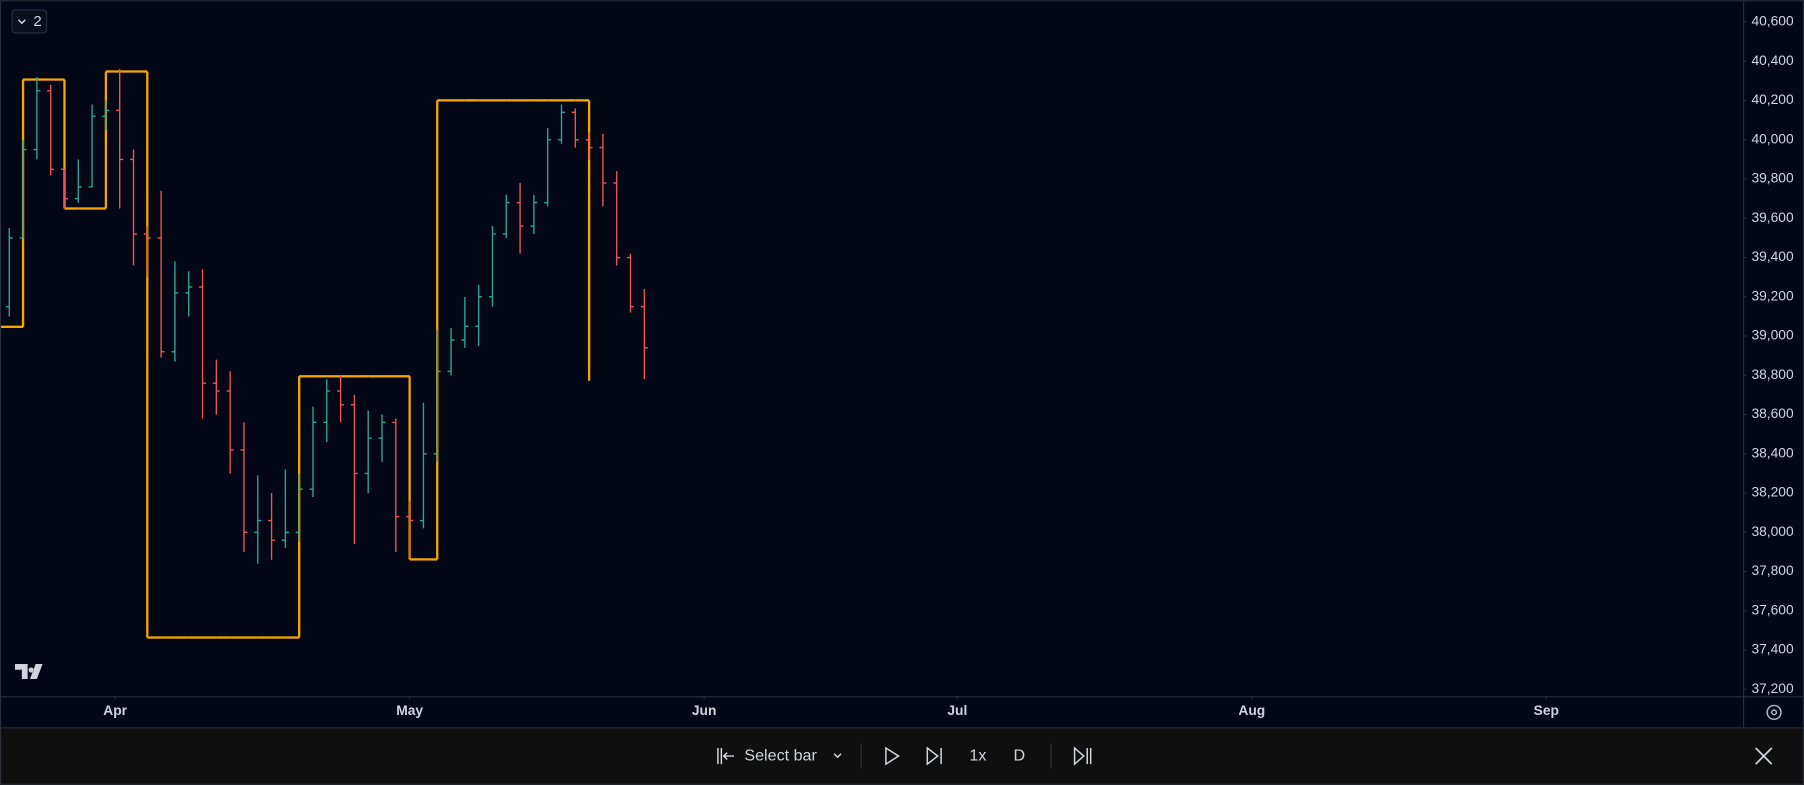 This screenshot has height=785, width=1804. Describe the element at coordinates (1764, 756) in the screenshot. I see `close-replay` at that location.